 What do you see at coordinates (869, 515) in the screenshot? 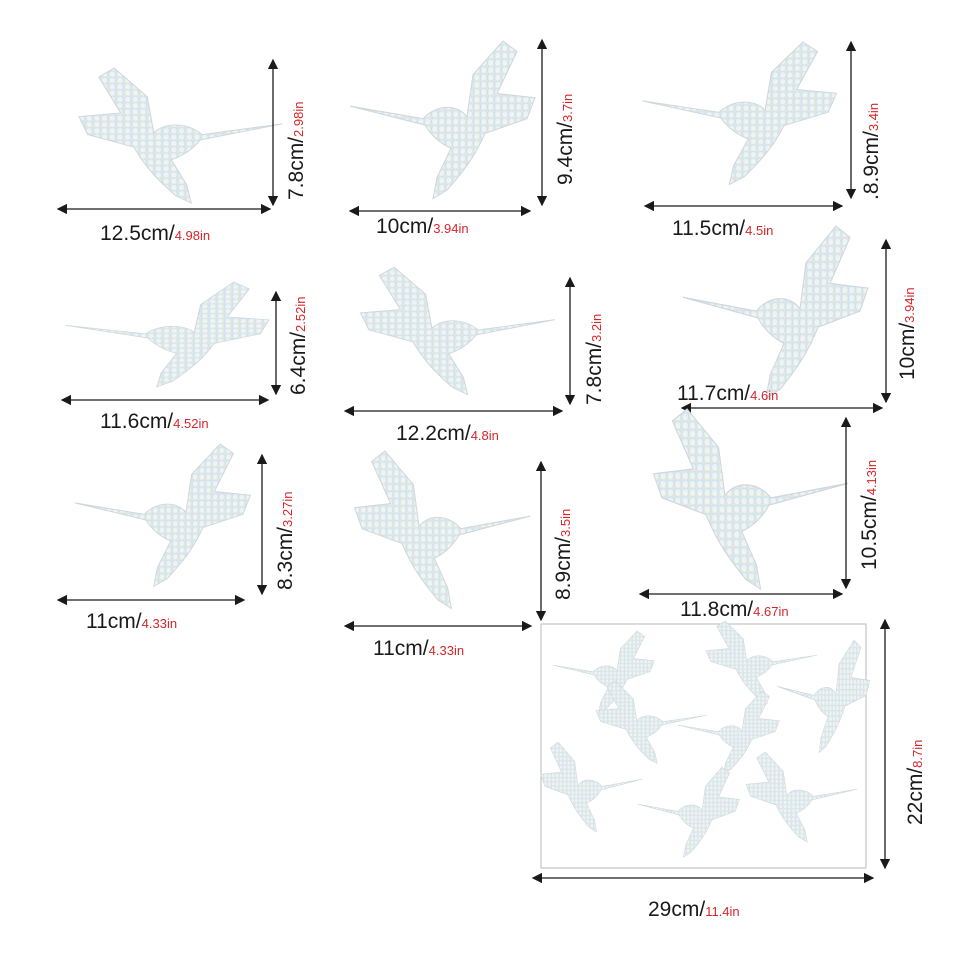
I see `height-label: 10.5cm/4.13in` at bounding box center [869, 515].